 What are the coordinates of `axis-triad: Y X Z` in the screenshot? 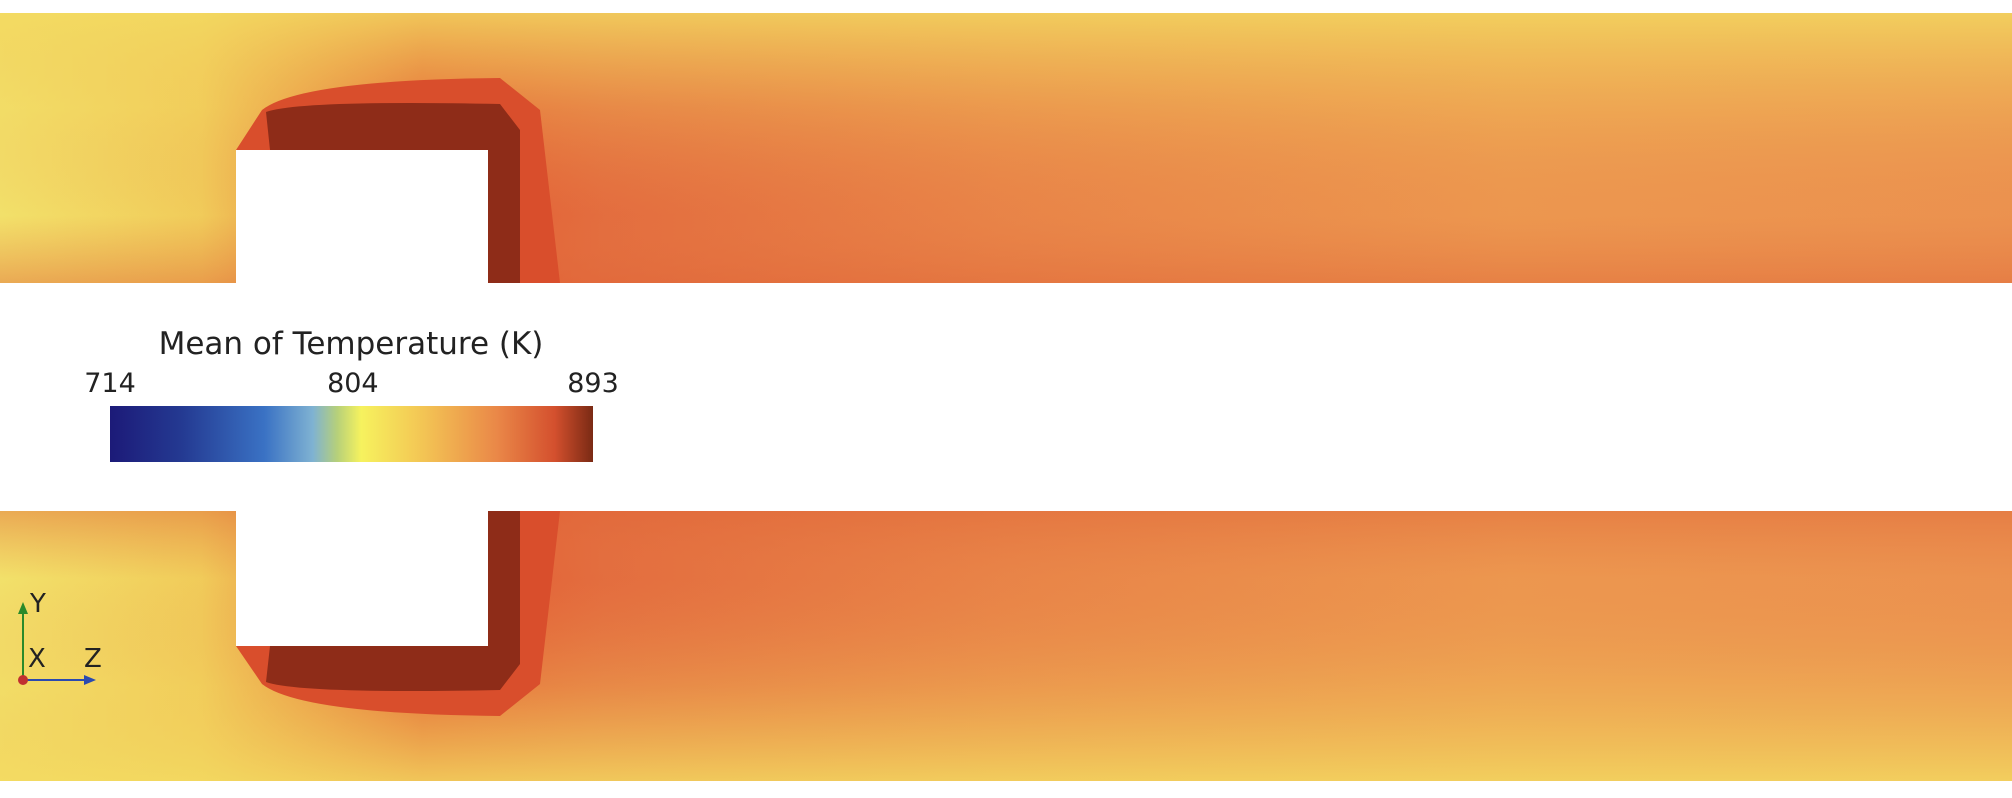 It's located at (60, 637).